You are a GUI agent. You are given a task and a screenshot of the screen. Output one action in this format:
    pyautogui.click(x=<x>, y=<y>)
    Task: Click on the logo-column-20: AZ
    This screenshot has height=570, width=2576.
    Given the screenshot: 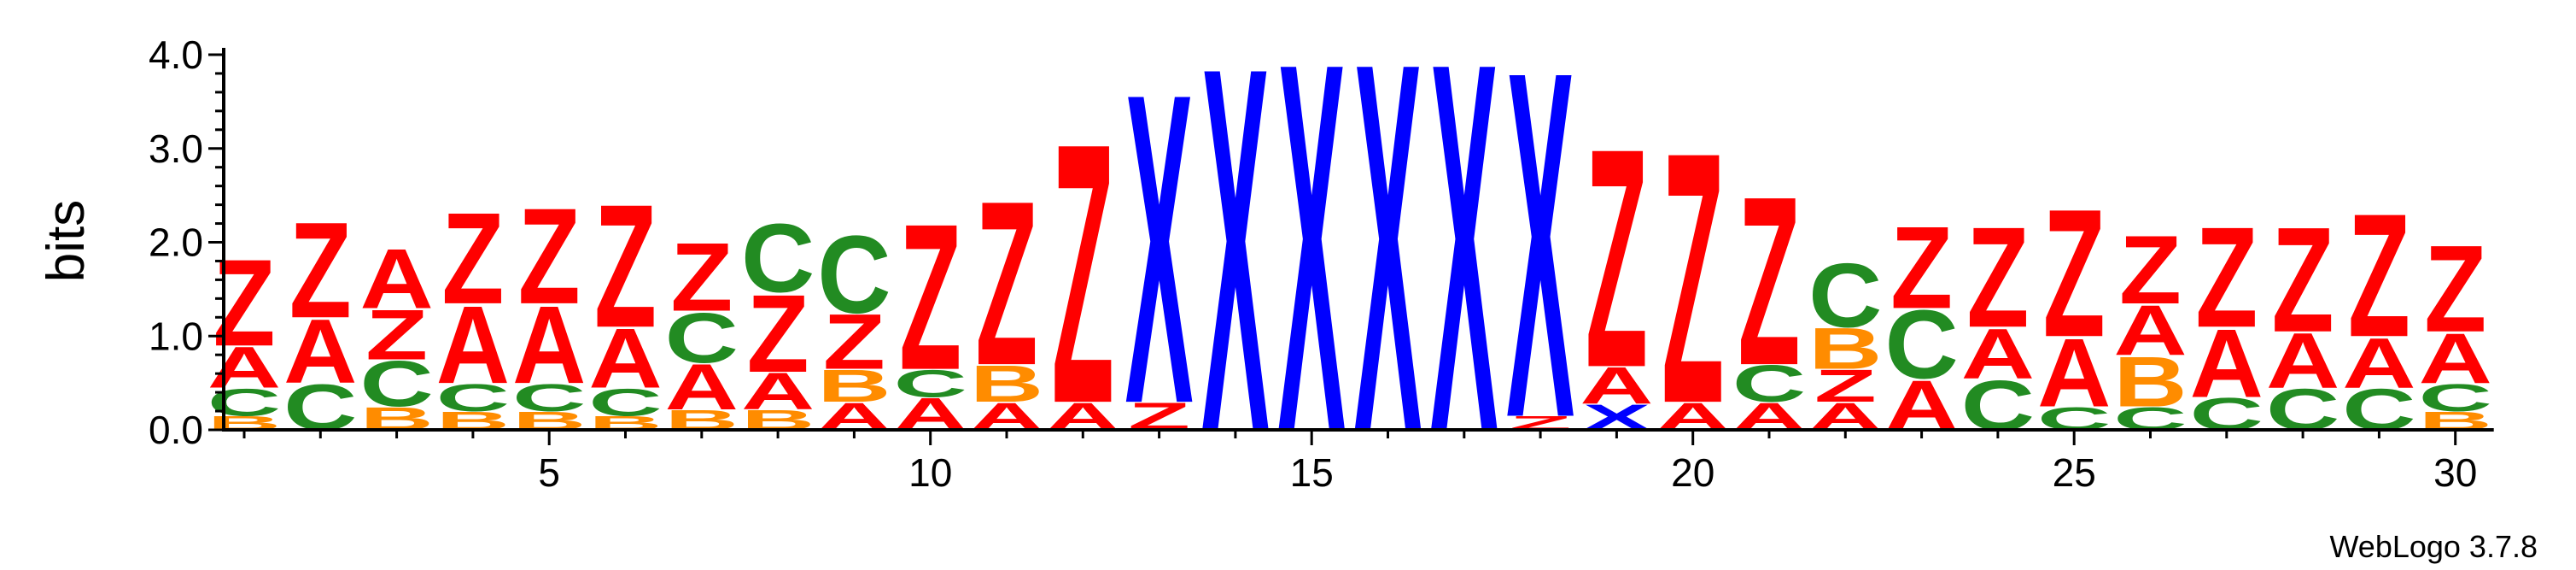 What is the action you would take?
    pyautogui.click(x=1693, y=279)
    